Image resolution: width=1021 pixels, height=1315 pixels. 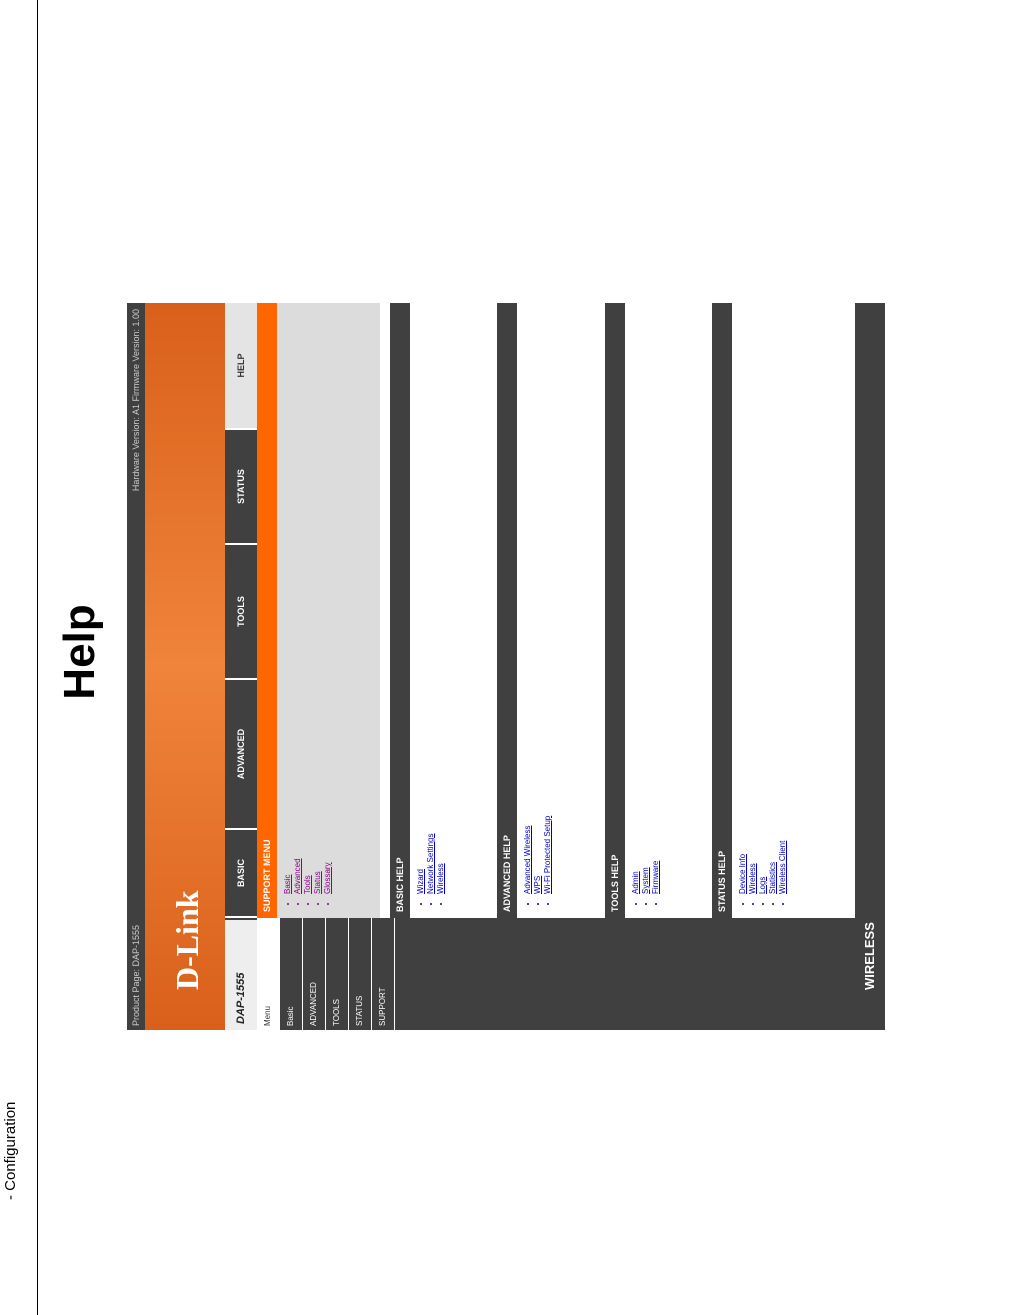 I want to click on page-title: Help, so click(x=79, y=652).